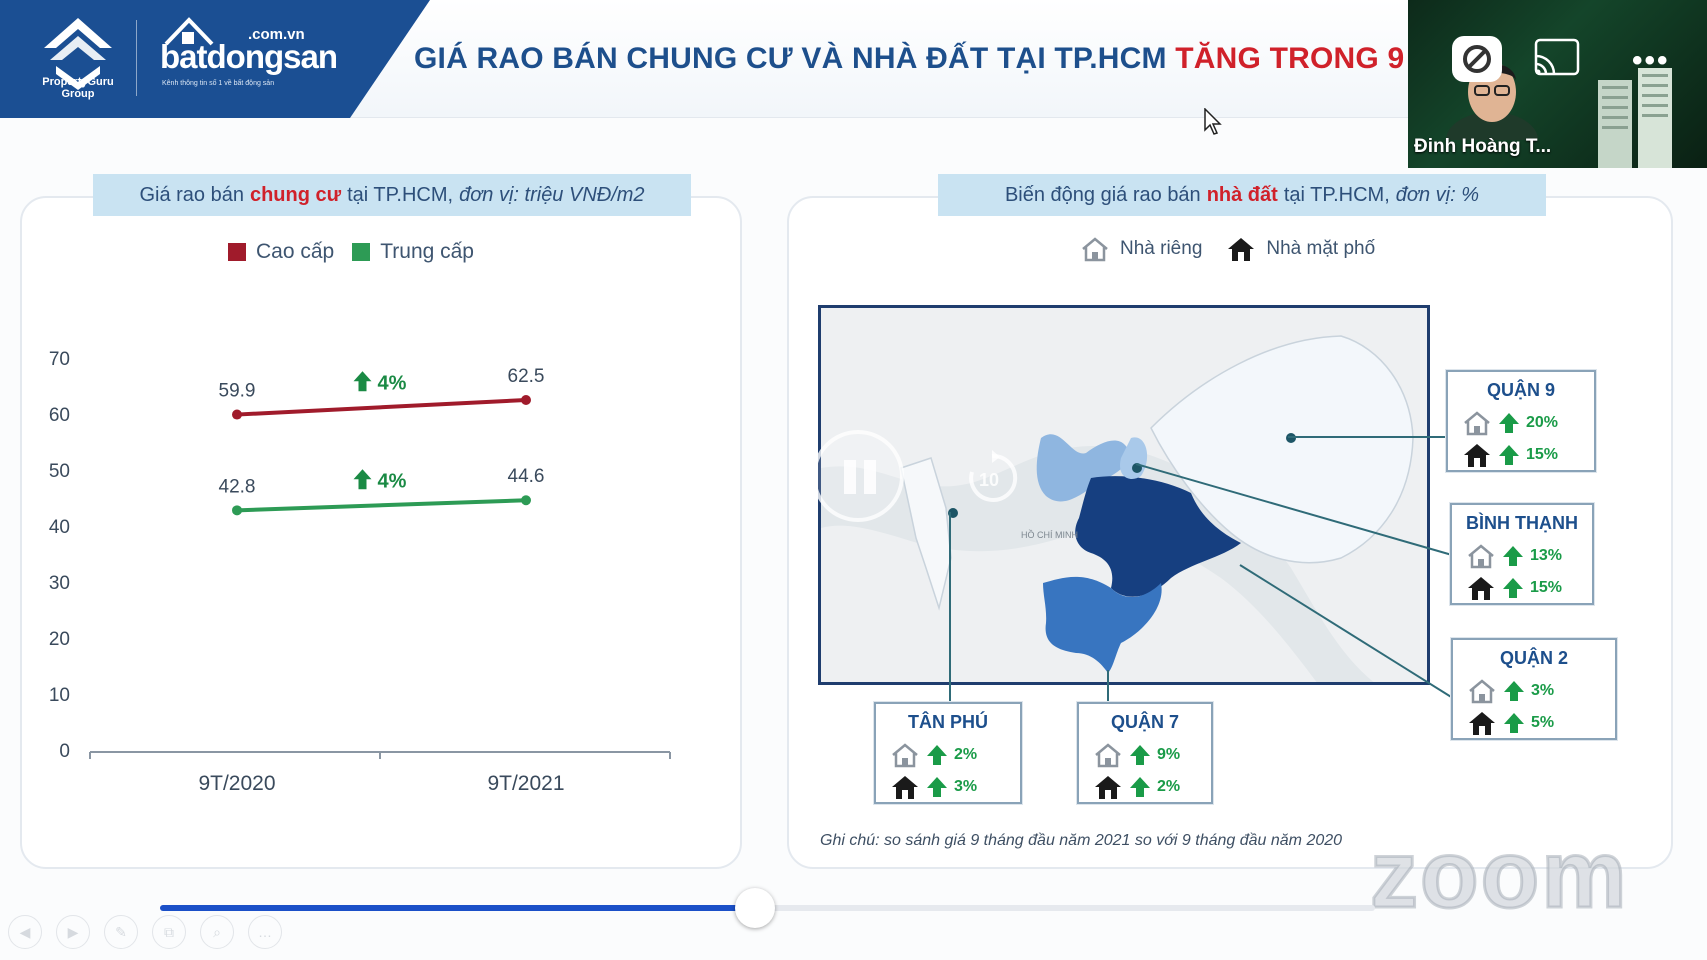 The image size is (1707, 960). What do you see at coordinates (1522, 523) in the screenshot?
I see `district-name: BÌNH THẠNH` at bounding box center [1522, 523].